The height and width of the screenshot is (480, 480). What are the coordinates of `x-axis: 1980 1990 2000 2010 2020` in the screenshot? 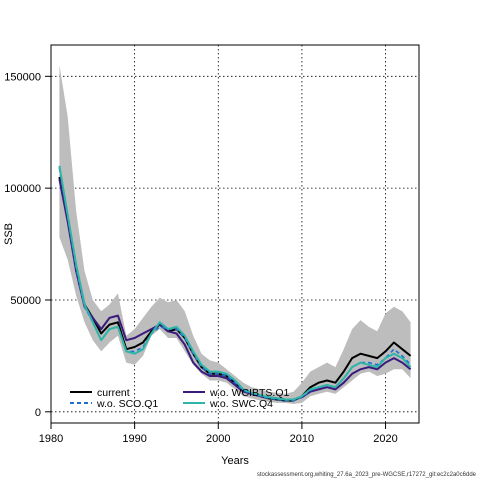 It's located at (218, 434).